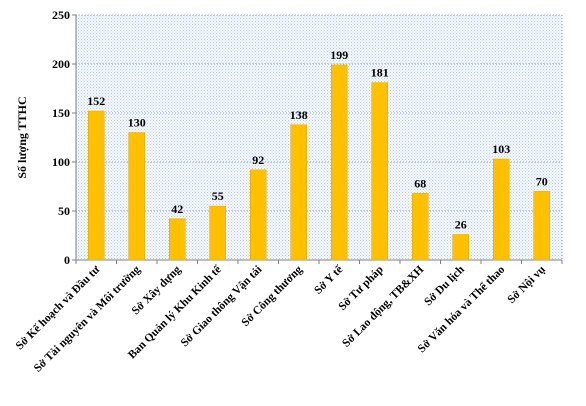  What do you see at coordinates (383, 307) in the screenshot?
I see `x-category-label: Sở Lao động, TB&XH` at bounding box center [383, 307].